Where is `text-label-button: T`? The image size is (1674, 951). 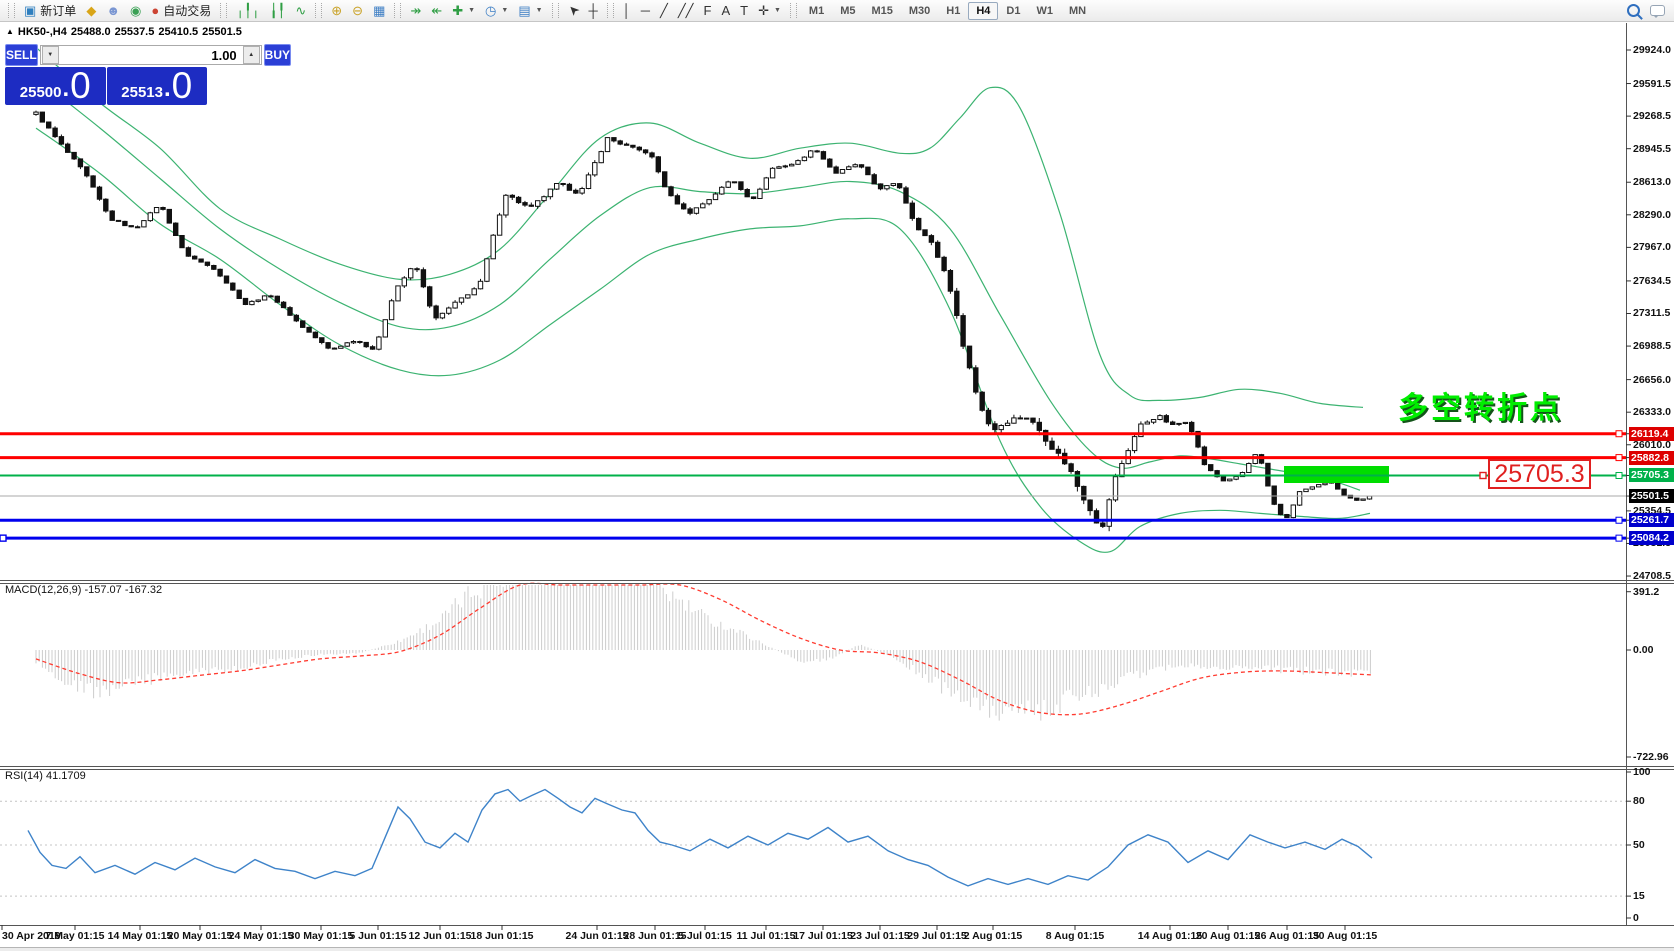 text-label-button: T is located at coordinates (744, 10).